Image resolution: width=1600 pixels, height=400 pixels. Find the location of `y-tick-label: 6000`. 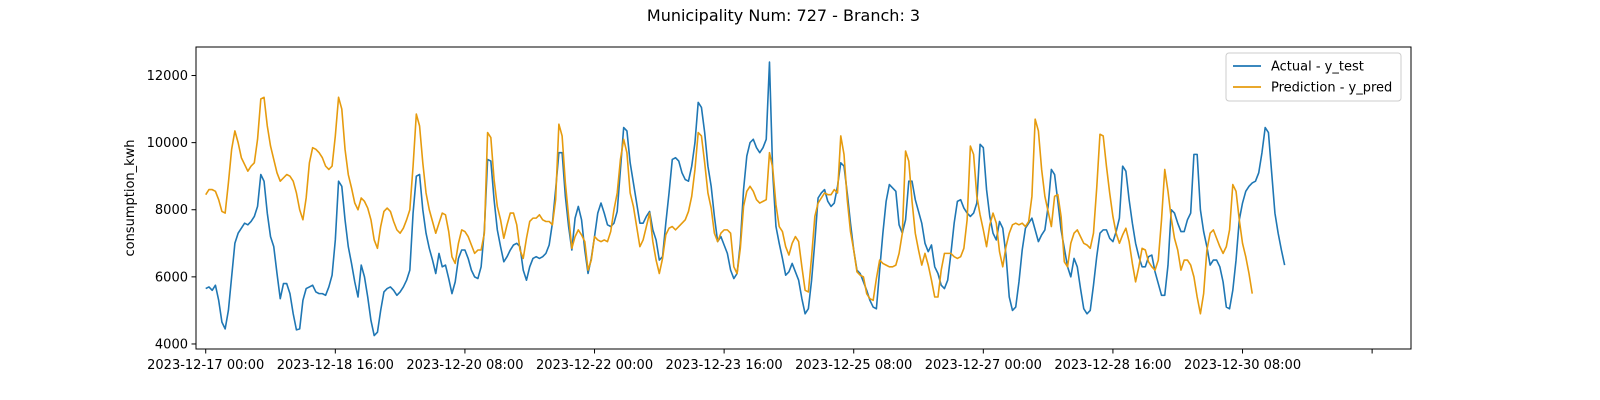

y-tick-label: 6000 is located at coordinates (171, 277).